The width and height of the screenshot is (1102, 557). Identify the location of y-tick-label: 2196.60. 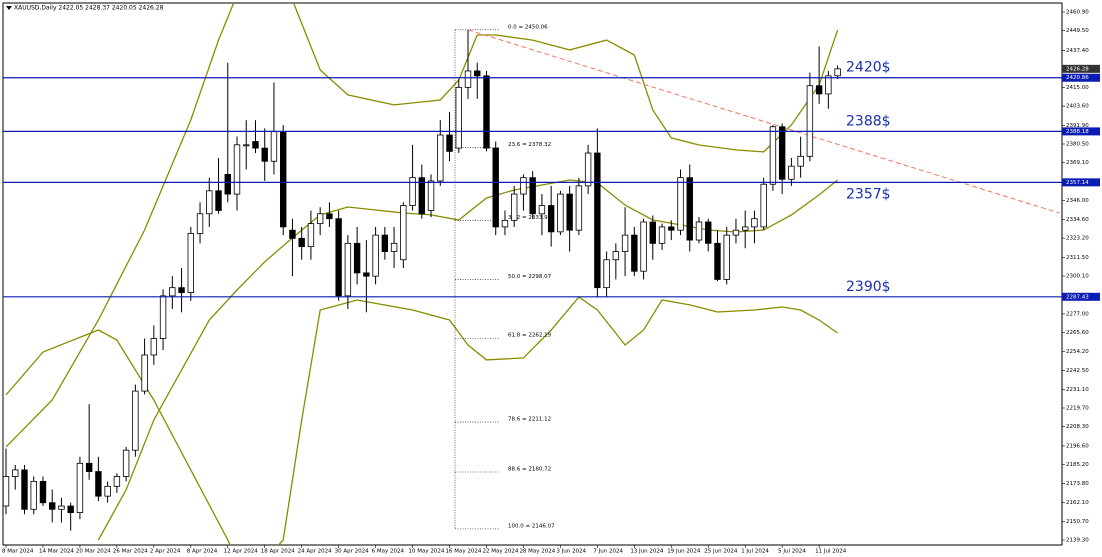
(1077, 446).